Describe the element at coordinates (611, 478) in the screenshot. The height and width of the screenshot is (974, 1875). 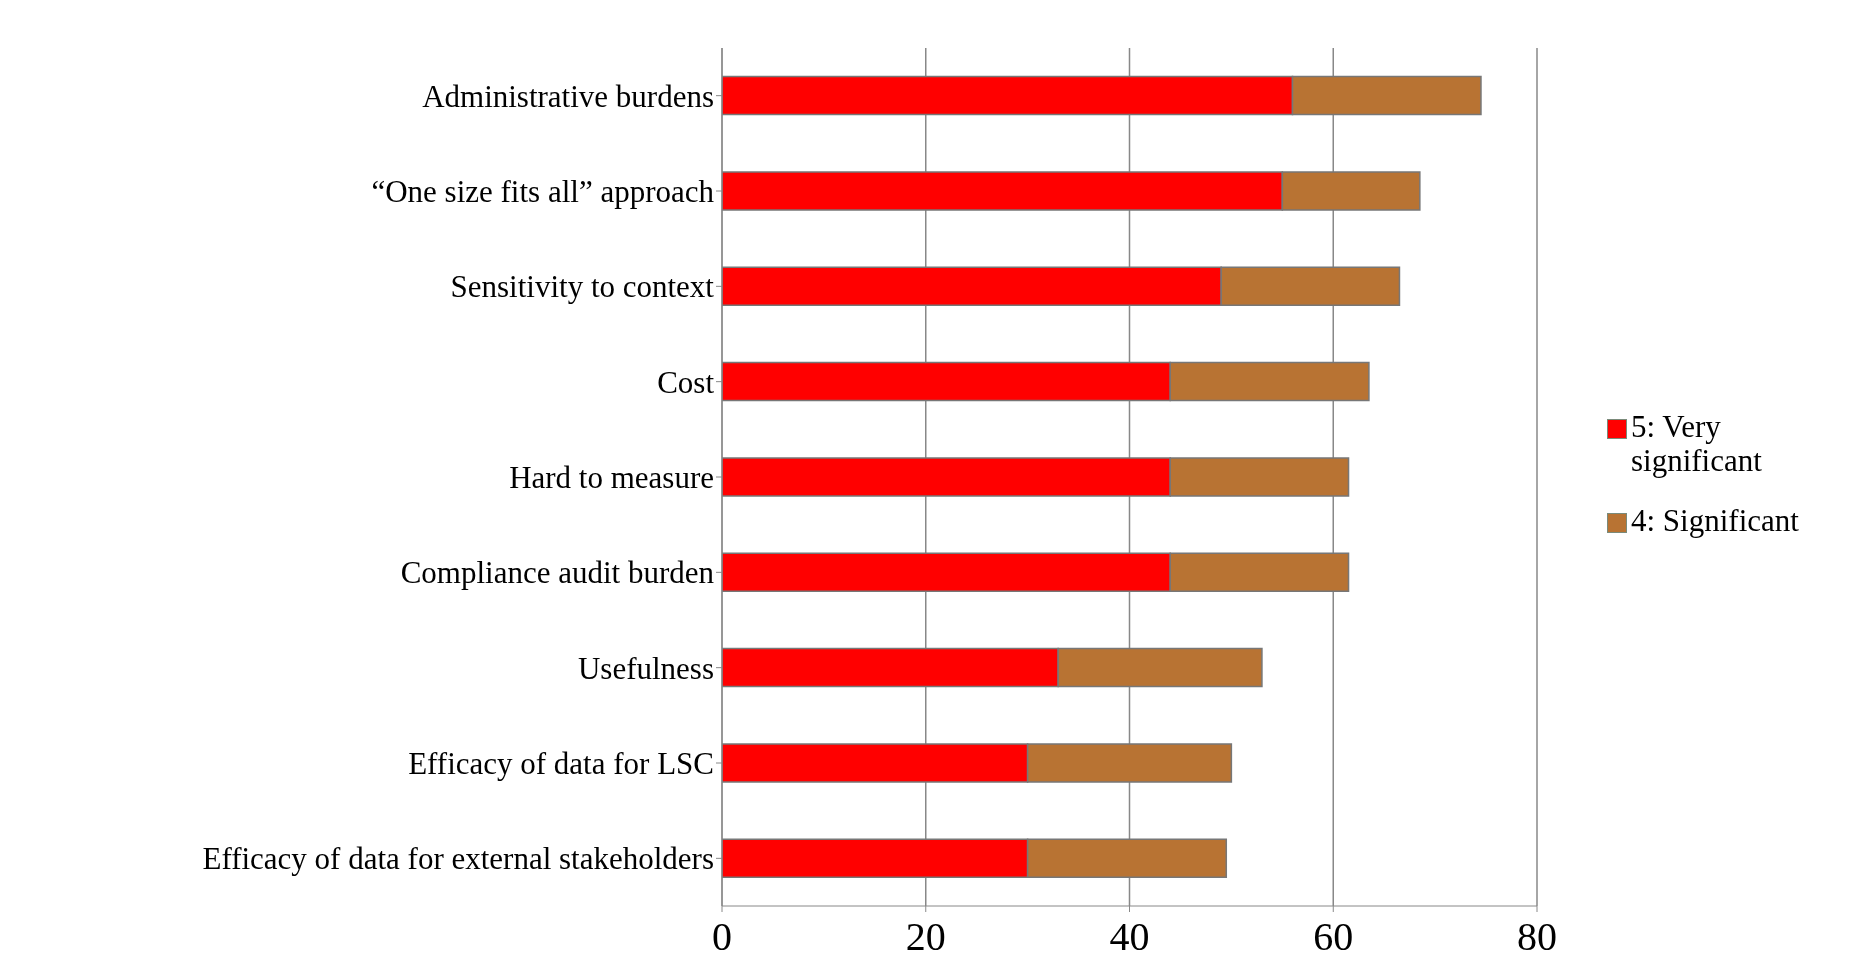
I see `y-tick-label: Hard to measure` at that location.